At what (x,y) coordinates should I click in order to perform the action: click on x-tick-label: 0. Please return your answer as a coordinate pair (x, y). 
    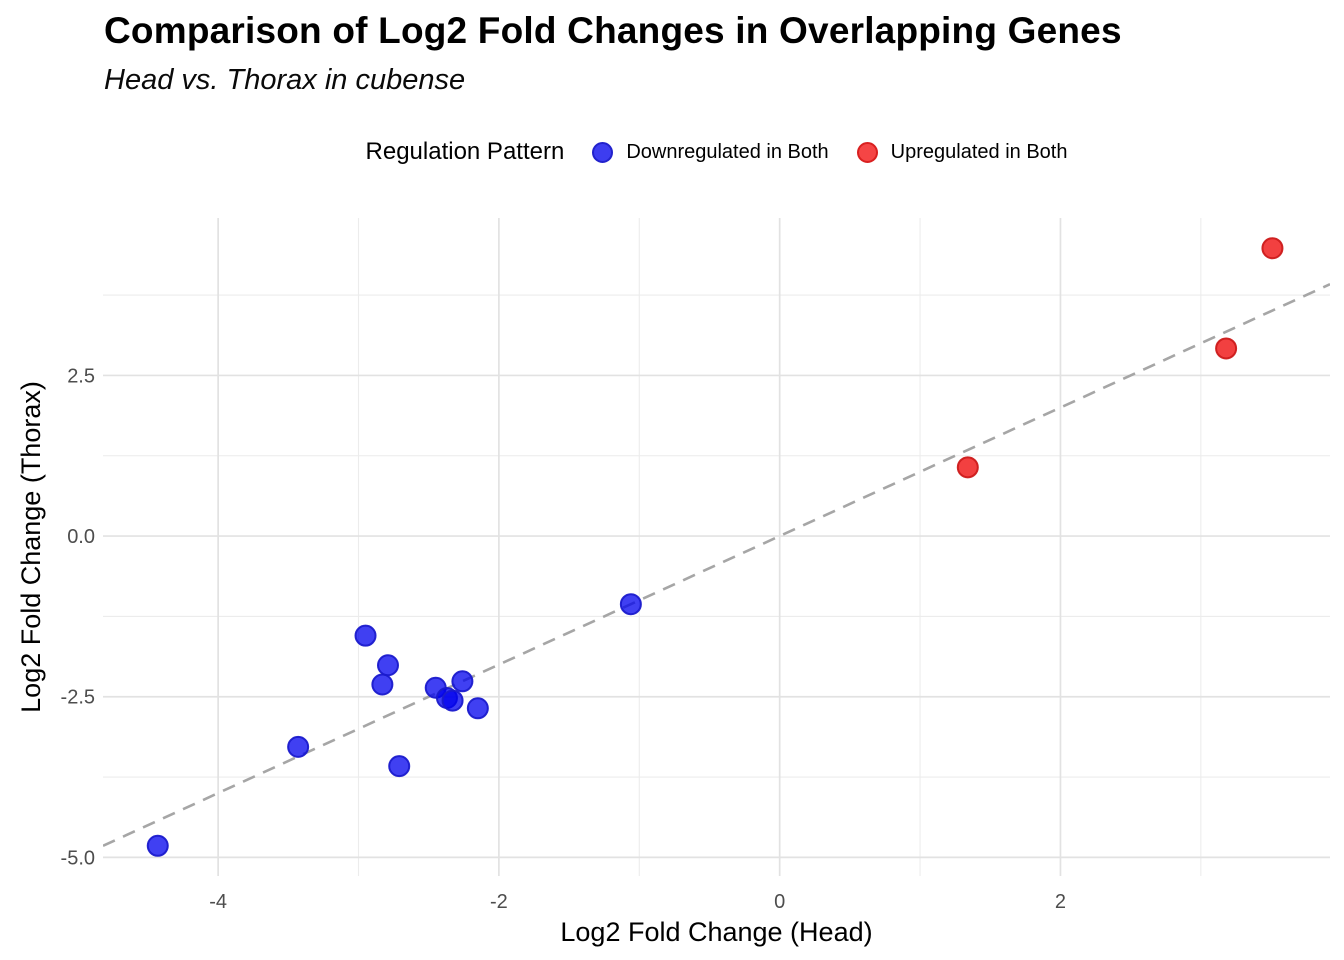
    Looking at the image, I should click on (779, 902).